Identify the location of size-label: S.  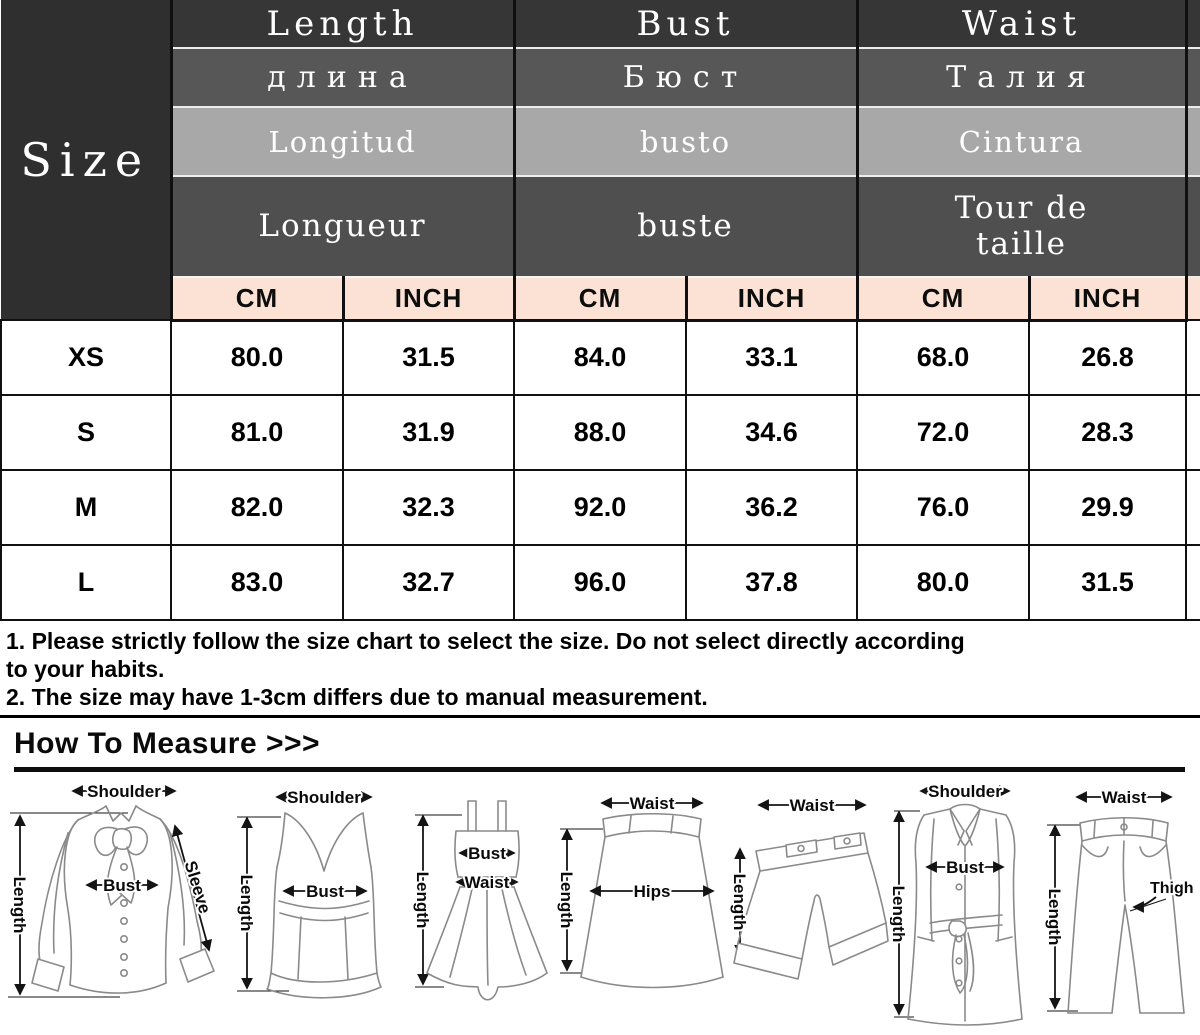
(86, 432).